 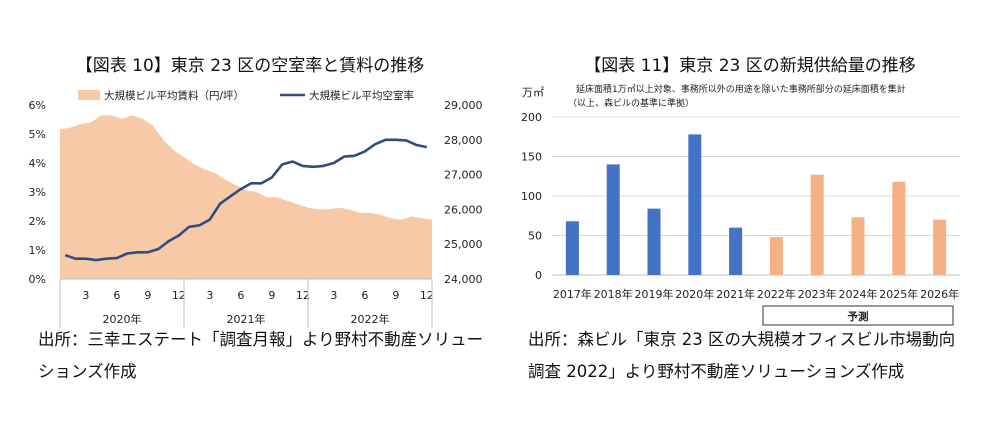 What do you see at coordinates (654, 294) in the screenshot?
I see `x-tick-label: 2019年` at bounding box center [654, 294].